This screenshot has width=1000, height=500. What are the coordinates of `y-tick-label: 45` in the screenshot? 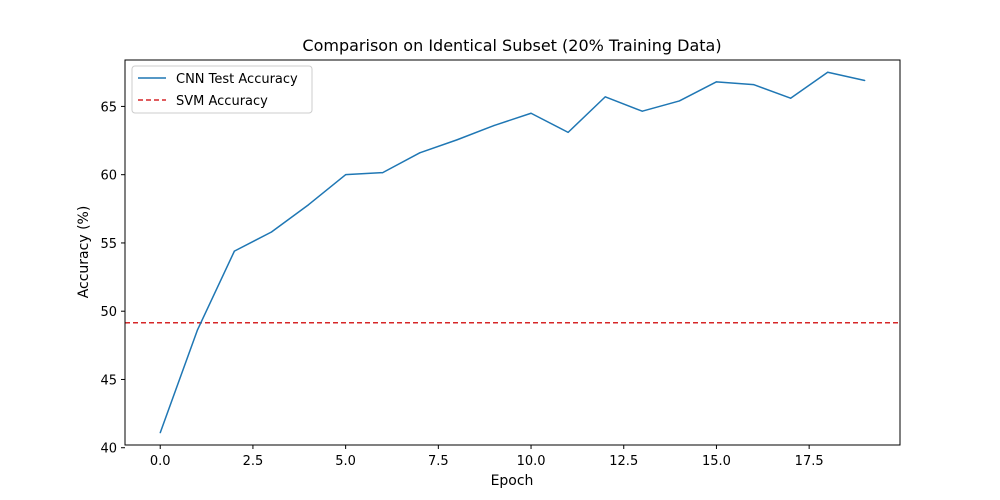 It's located at (108, 380).